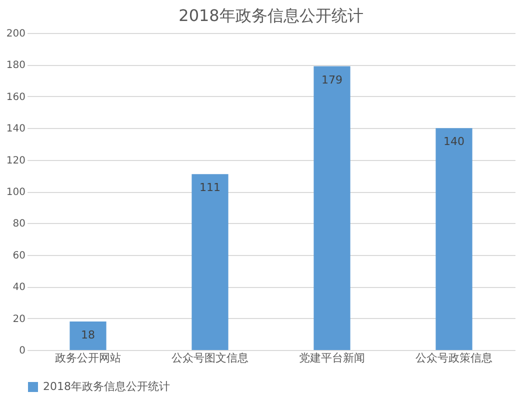 Image resolution: width=530 pixels, height=397 pixels. Describe the element at coordinates (16, 160) in the screenshot. I see `y-tick-label: 120` at that location.